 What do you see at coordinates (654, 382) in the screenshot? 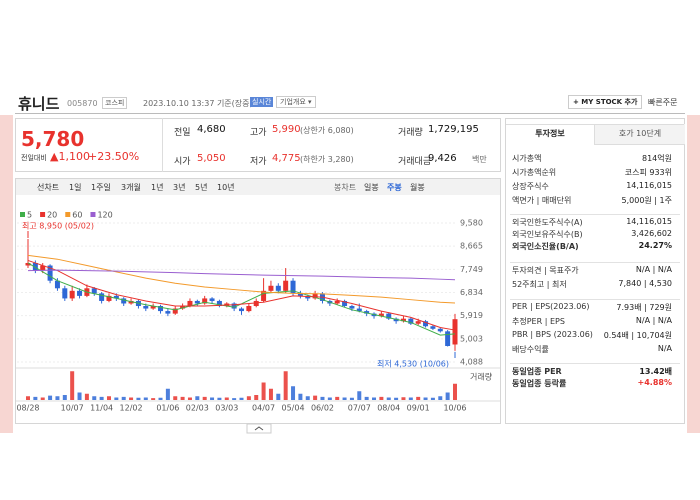
I see `info-value: +4.88%` at bounding box center [654, 382].